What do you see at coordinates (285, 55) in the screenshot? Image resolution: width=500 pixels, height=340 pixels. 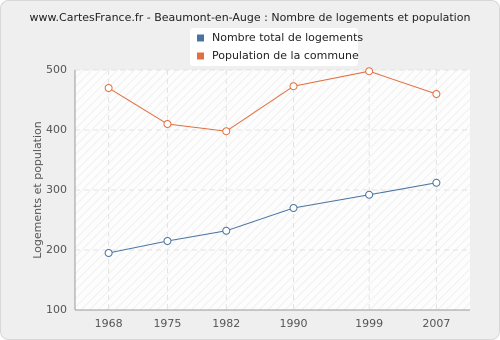 I see `legend-label: Population de la commune` at bounding box center [285, 55].